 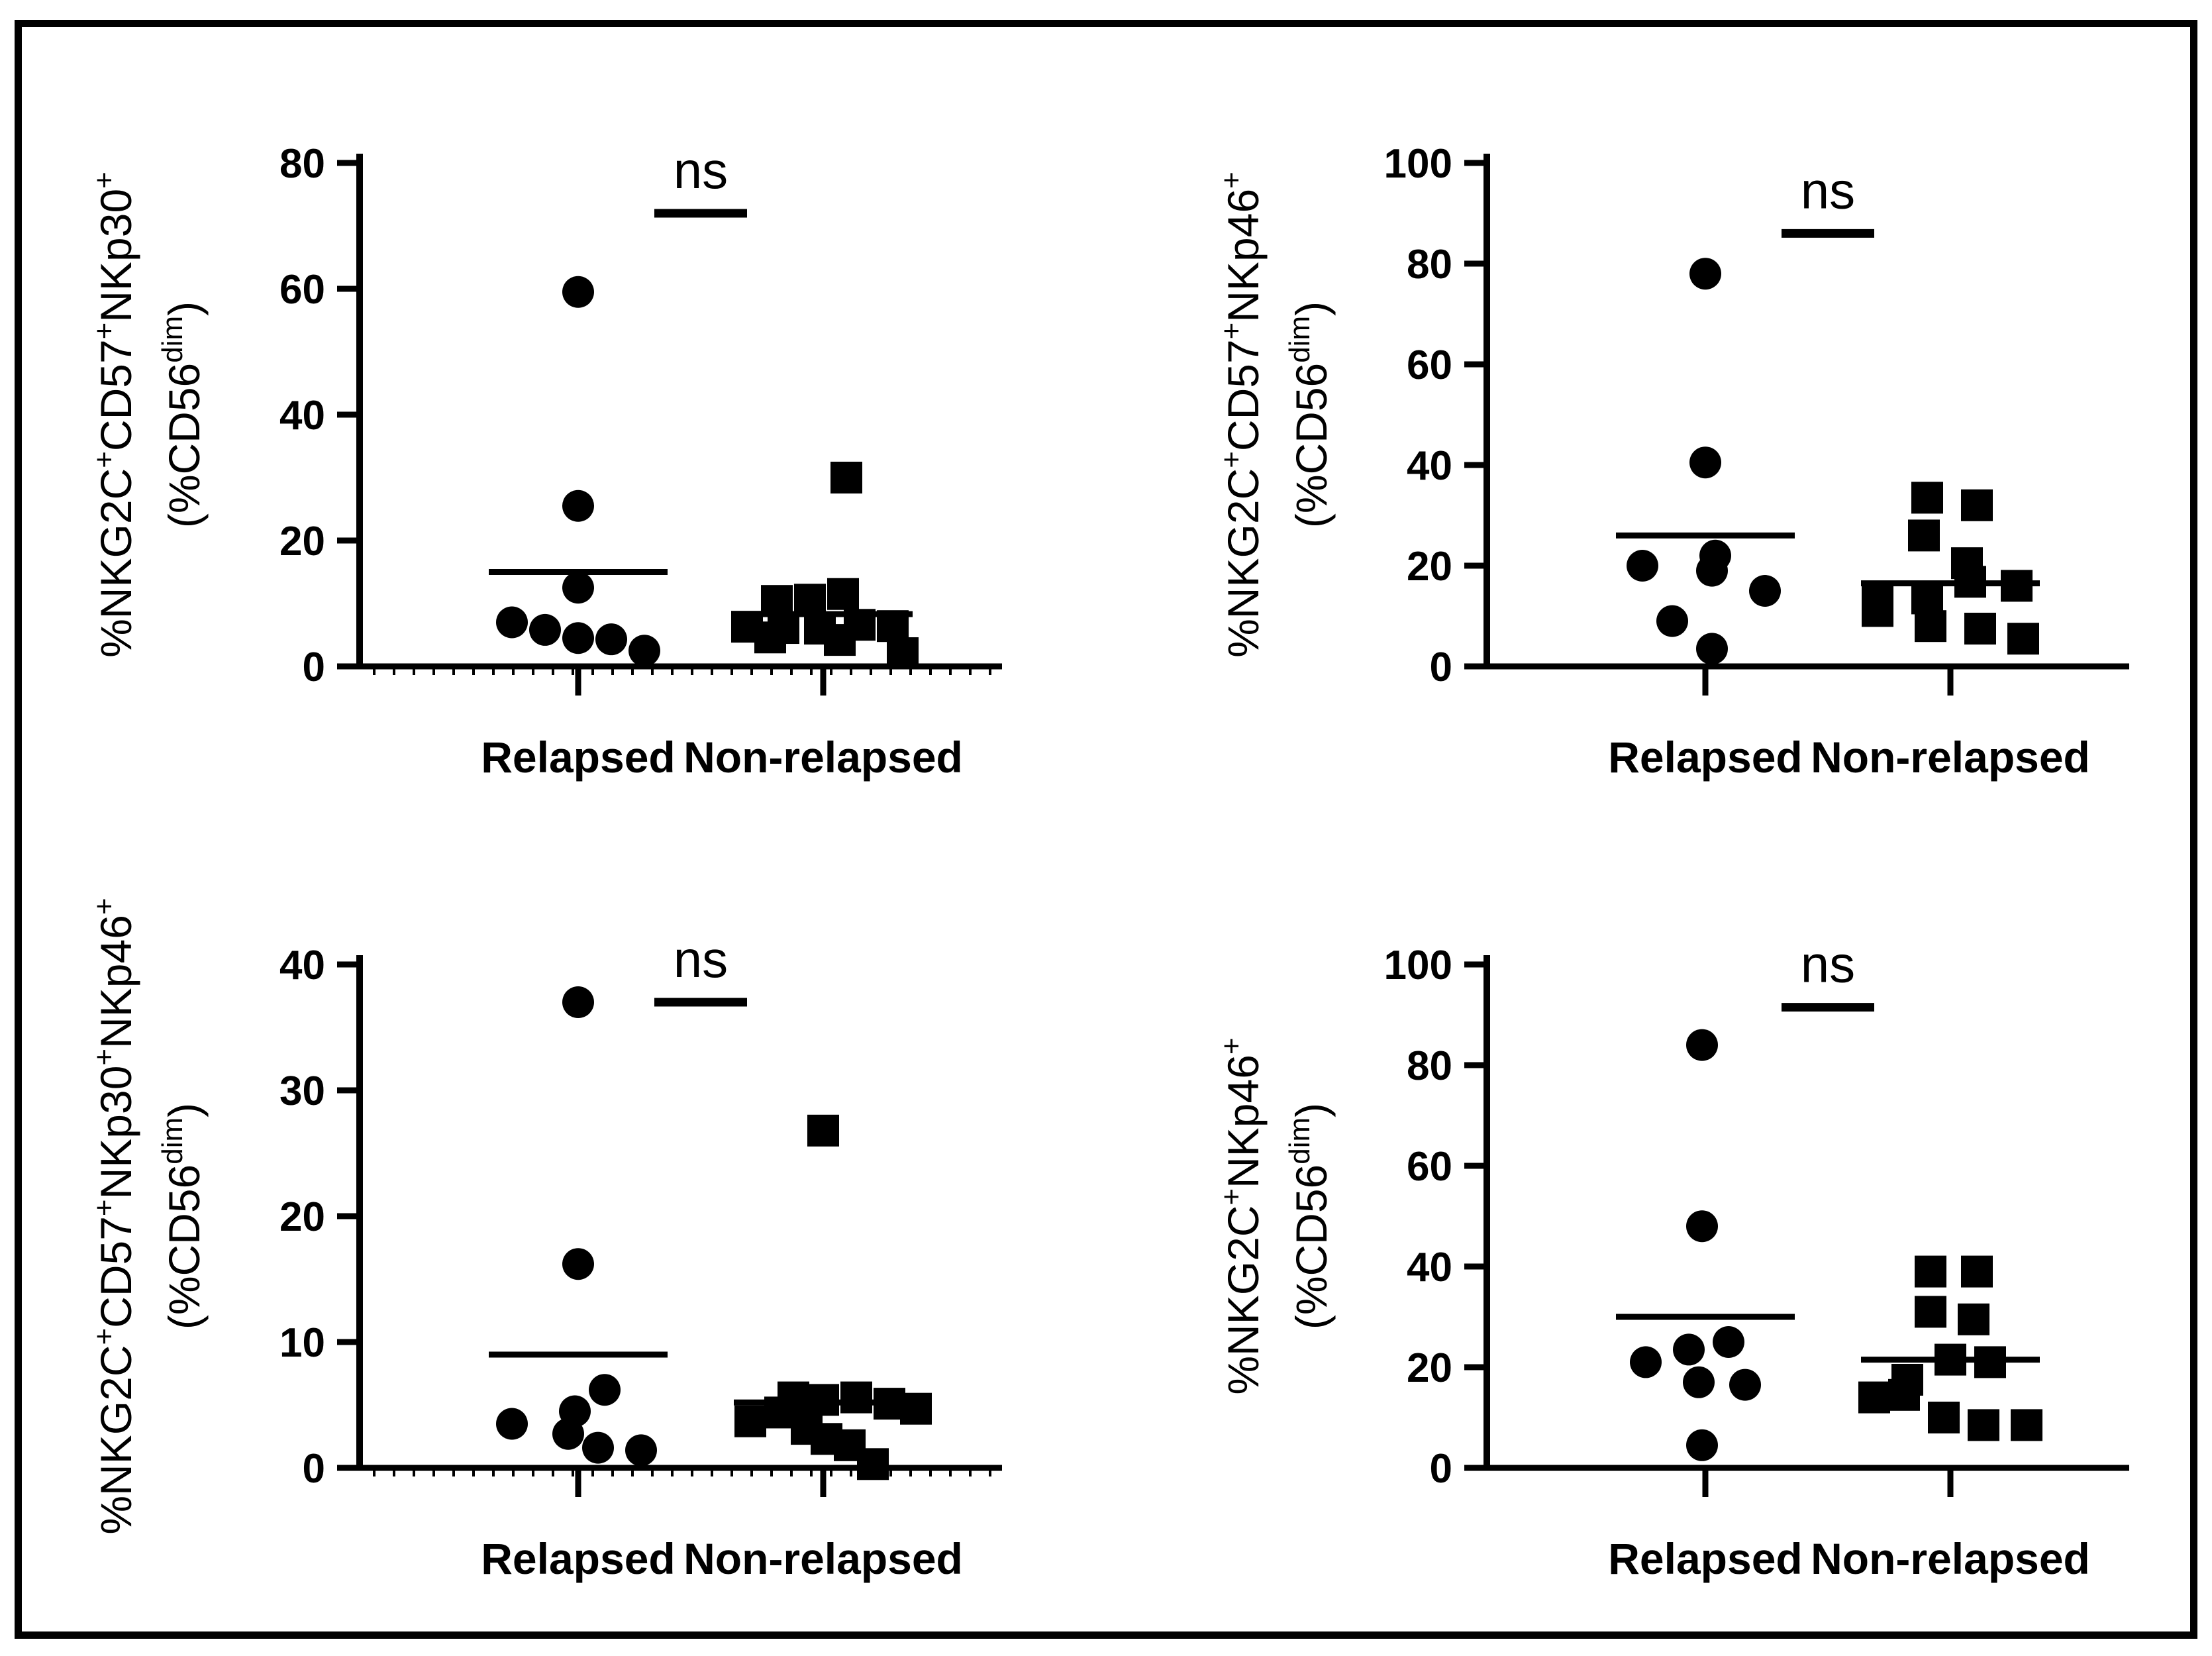 I want to click on y-axis-title-line1: %NKG2C+NKp46+, so click(x=1241, y=1215).